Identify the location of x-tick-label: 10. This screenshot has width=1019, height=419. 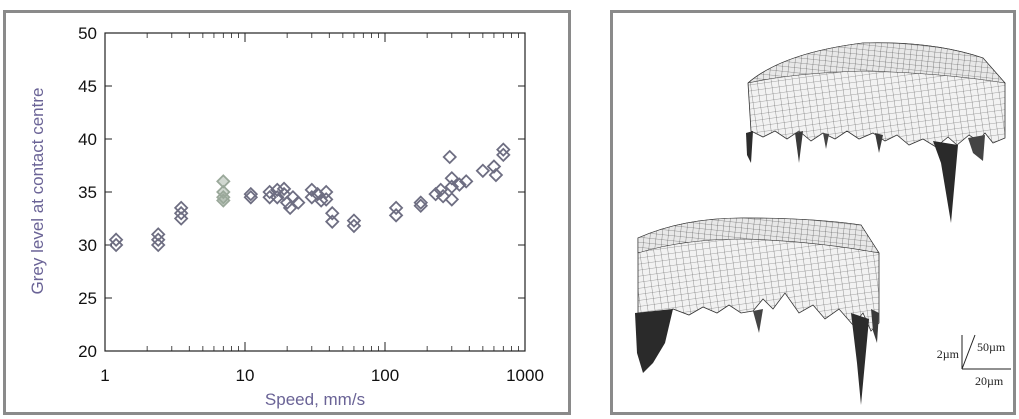
(245, 375).